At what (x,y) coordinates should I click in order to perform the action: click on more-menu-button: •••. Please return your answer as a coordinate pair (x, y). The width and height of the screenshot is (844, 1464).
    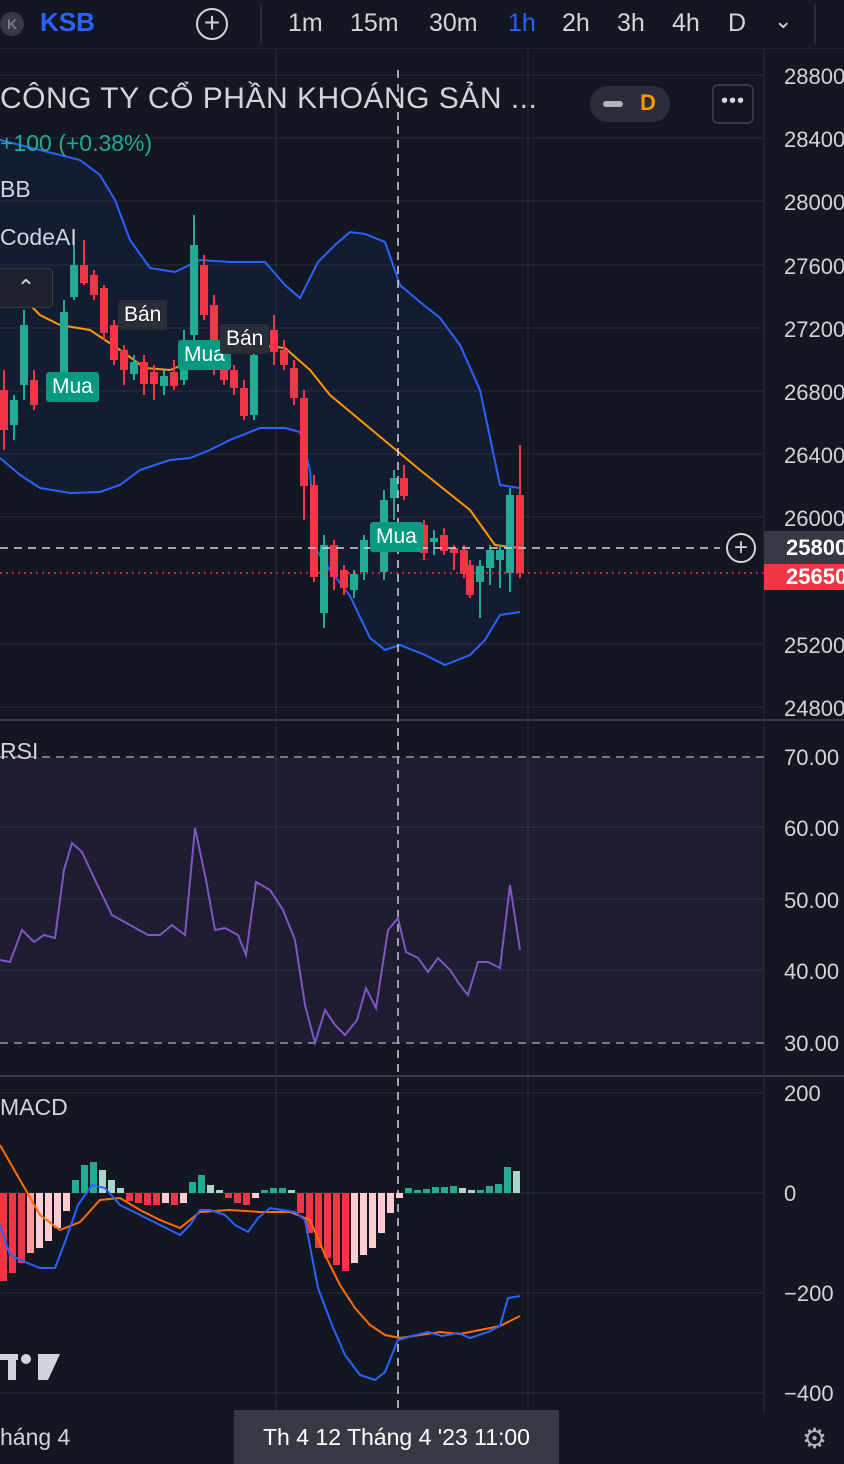
    Looking at the image, I should click on (733, 104).